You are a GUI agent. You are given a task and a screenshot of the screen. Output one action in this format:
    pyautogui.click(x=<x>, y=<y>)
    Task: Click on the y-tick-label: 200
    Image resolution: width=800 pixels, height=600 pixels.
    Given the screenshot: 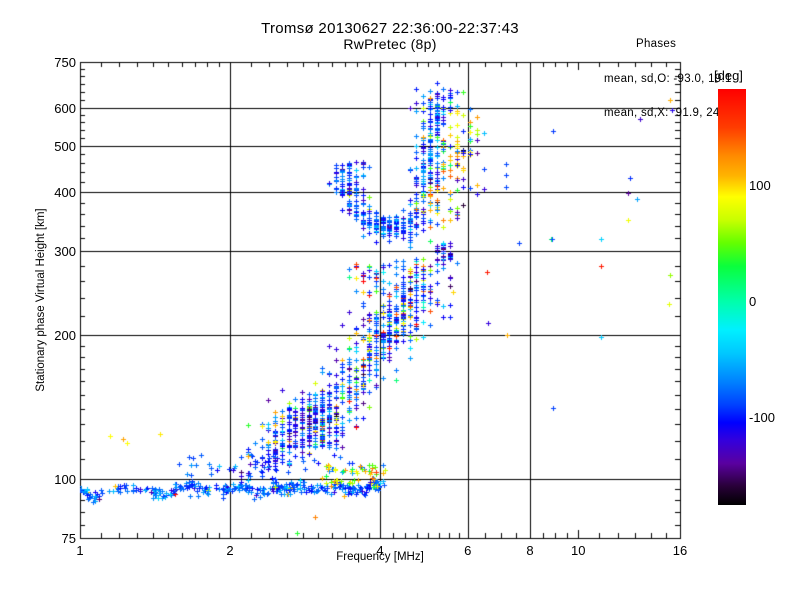 What is the action you would take?
    pyautogui.click(x=65, y=336)
    